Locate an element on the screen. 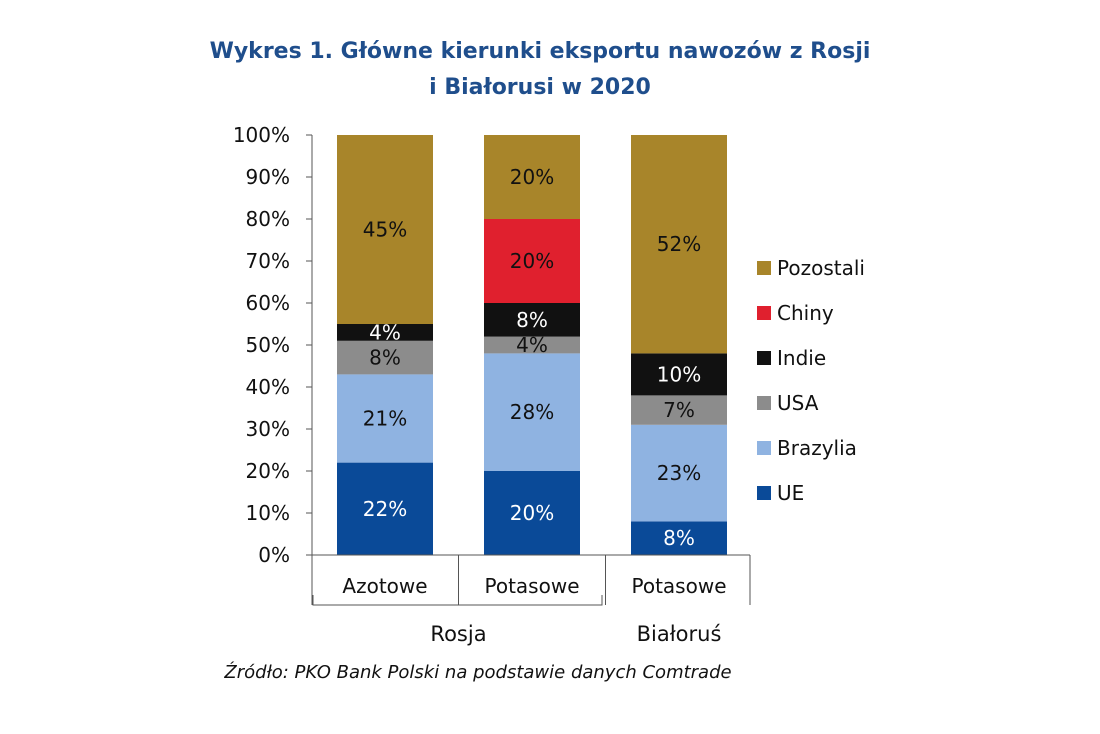  data-label: 28% is located at coordinates (532, 412).